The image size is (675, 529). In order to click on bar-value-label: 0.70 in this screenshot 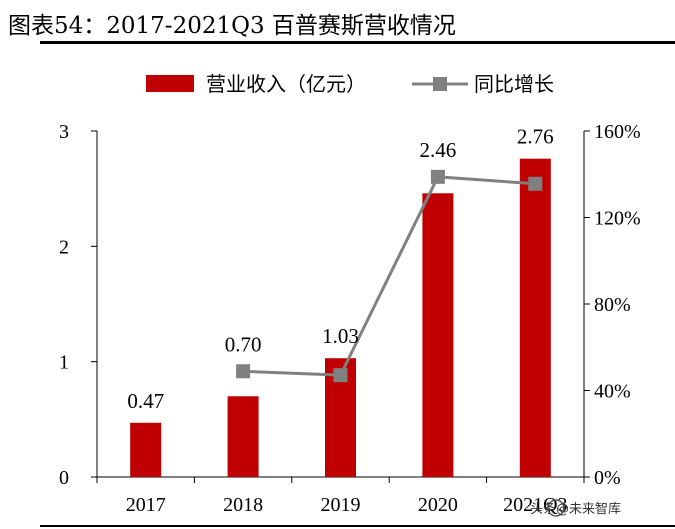, I will do `click(243, 344)`.